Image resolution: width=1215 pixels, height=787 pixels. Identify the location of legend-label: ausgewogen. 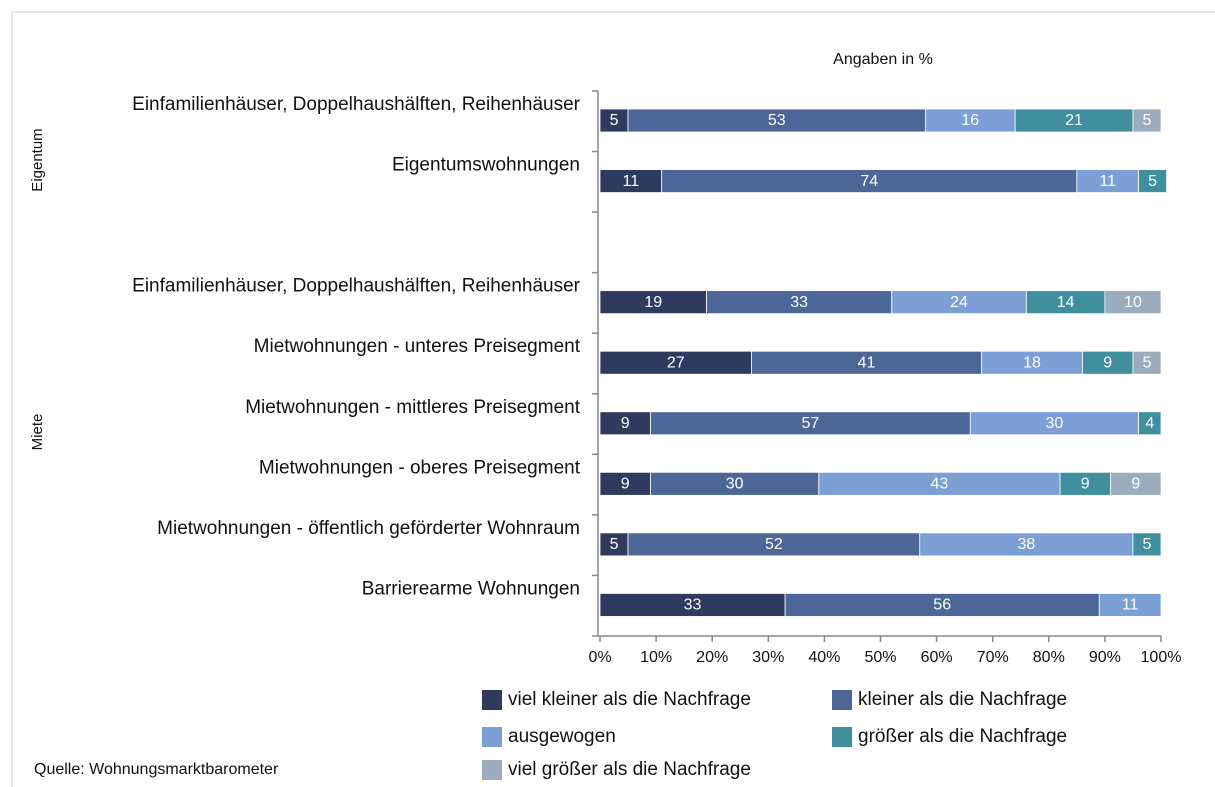
(562, 736).